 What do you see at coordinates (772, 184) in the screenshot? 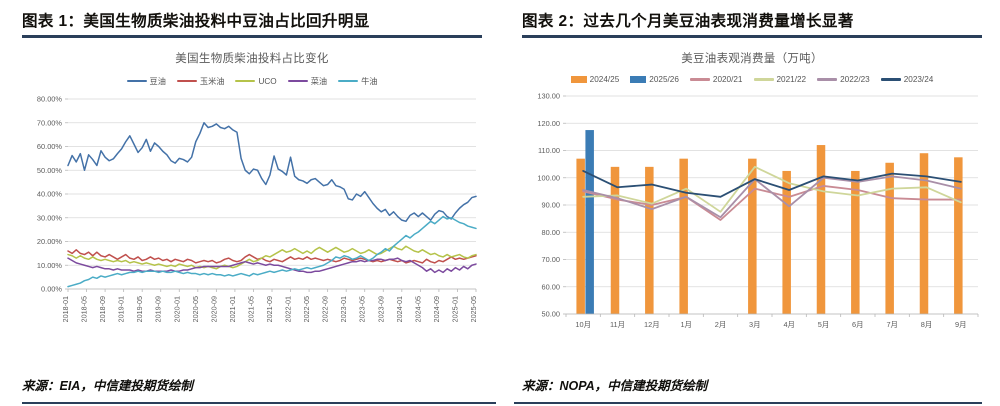
I see `chart-2-series-2023/24` at bounding box center [772, 184].